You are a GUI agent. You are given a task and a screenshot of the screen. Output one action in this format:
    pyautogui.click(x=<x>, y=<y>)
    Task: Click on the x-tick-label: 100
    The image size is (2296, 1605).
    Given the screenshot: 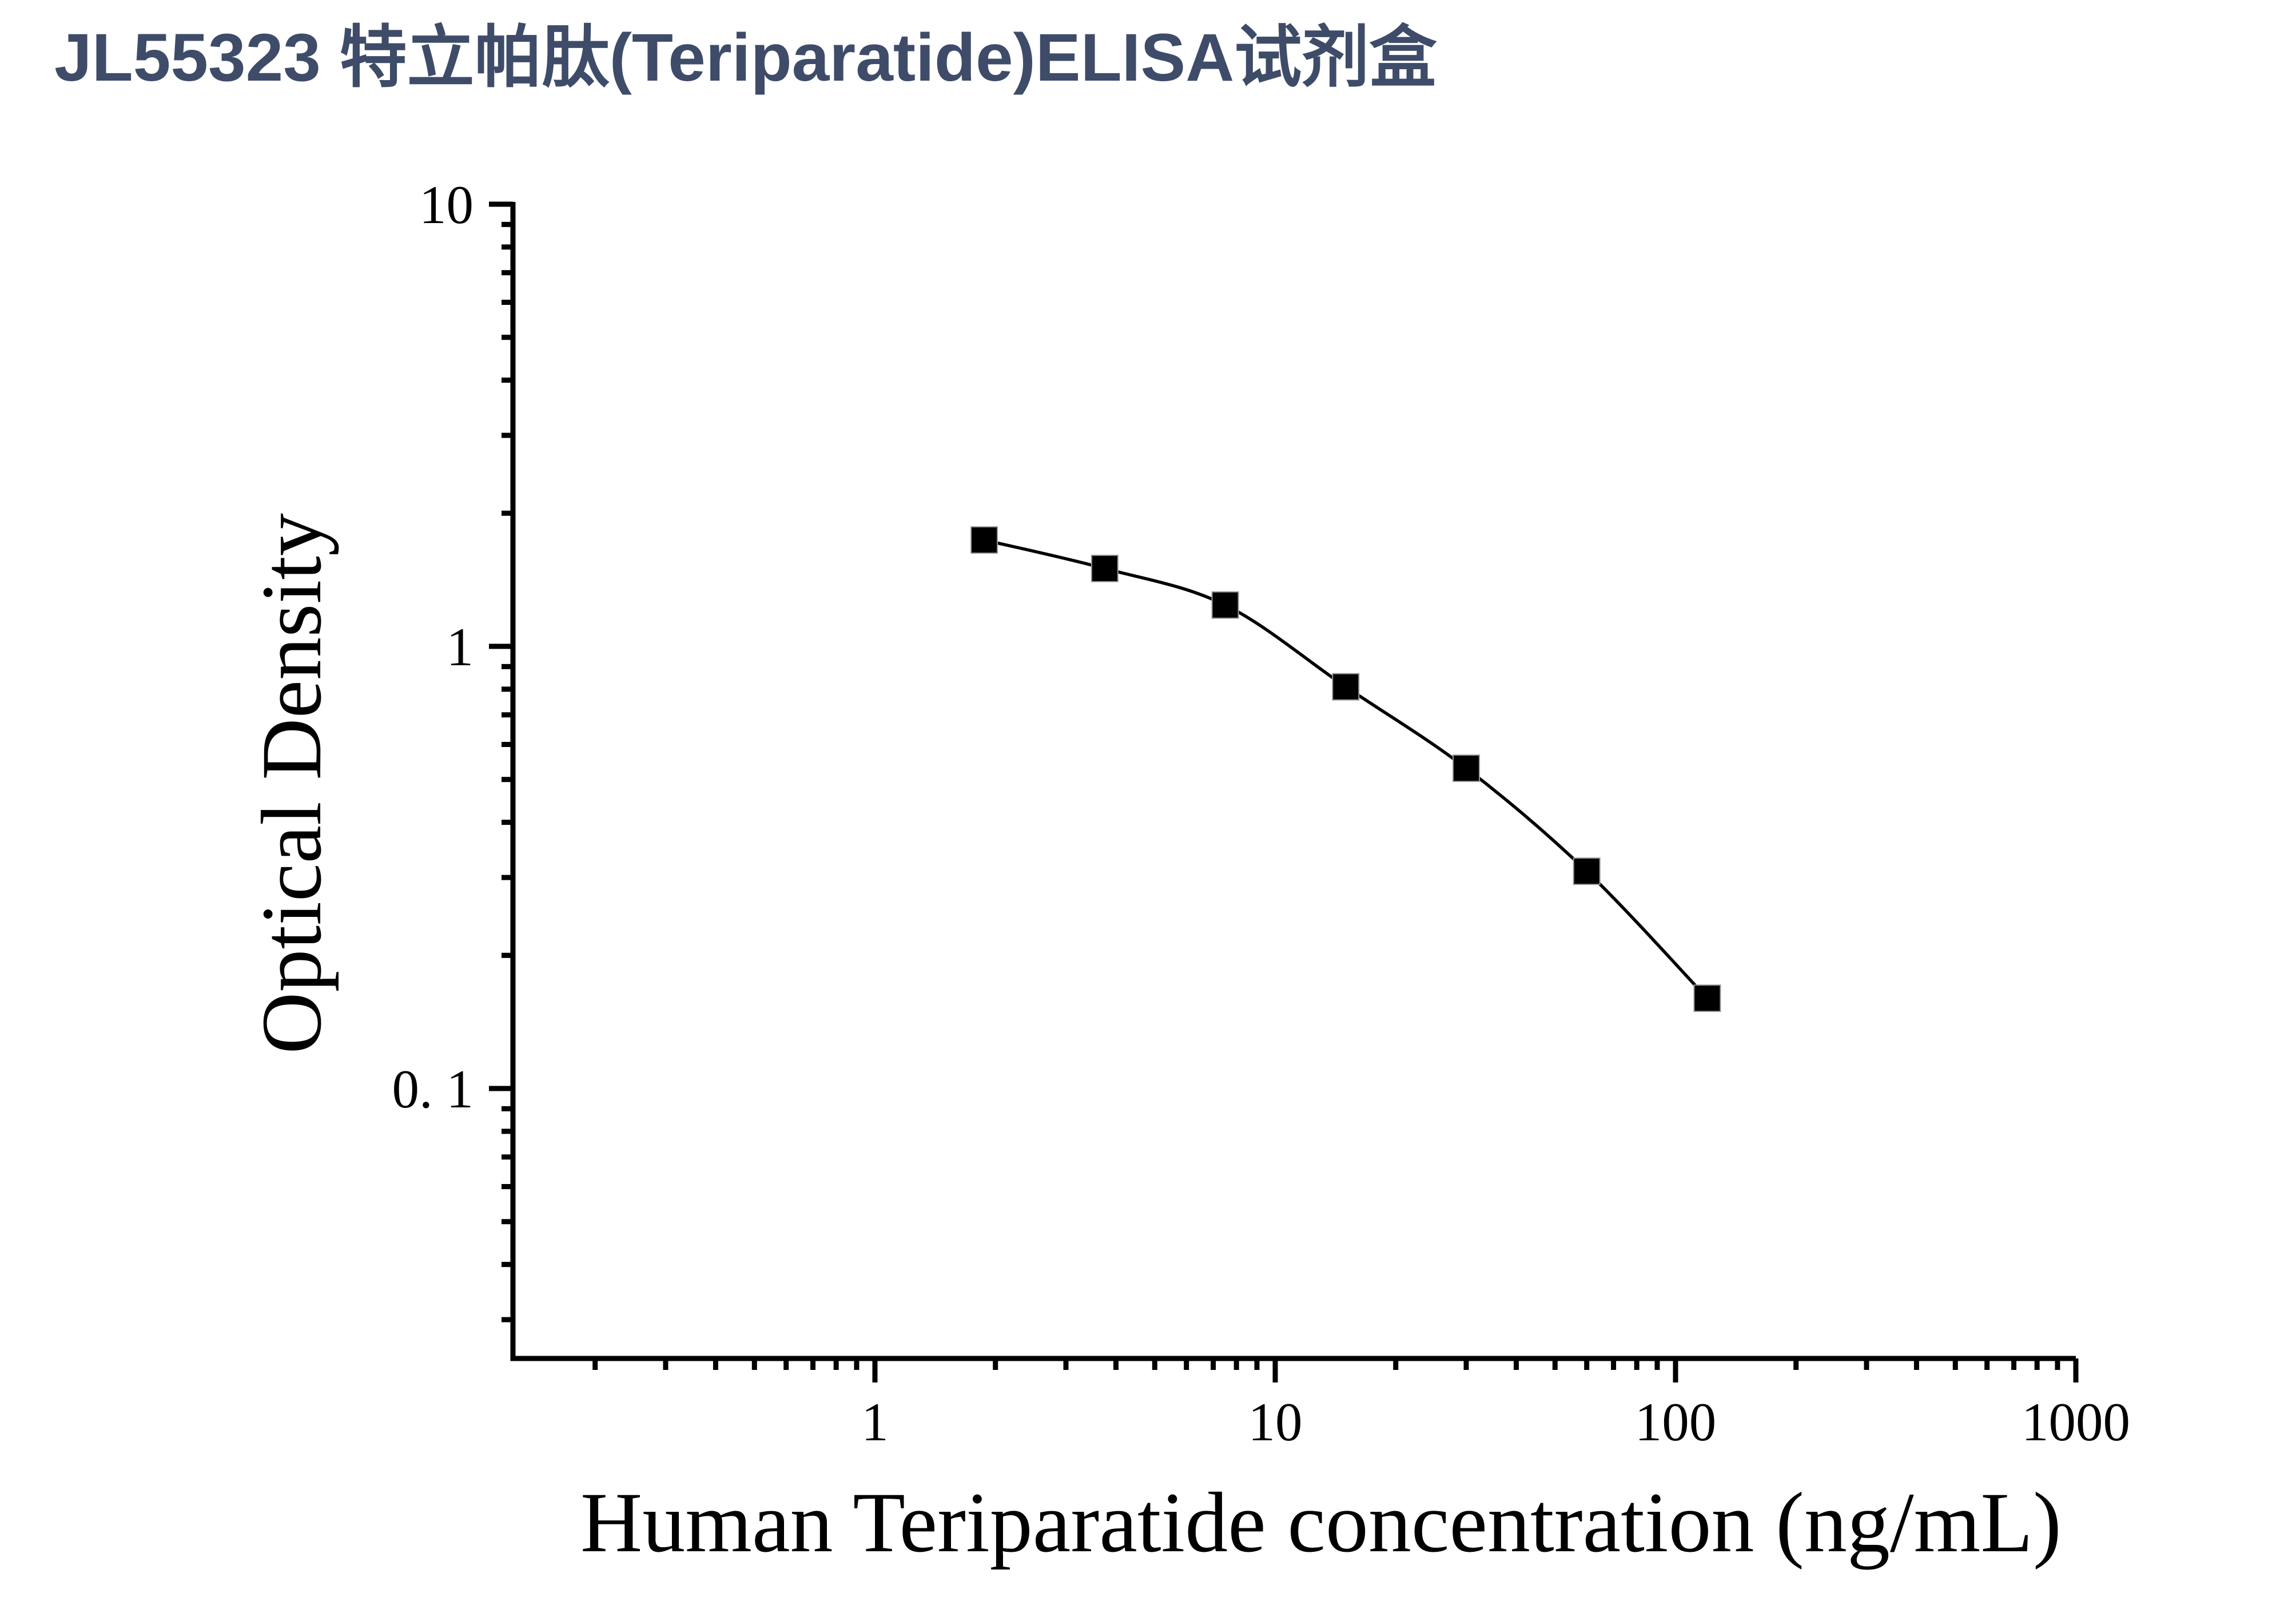 What is the action you would take?
    pyautogui.click(x=1676, y=1422)
    